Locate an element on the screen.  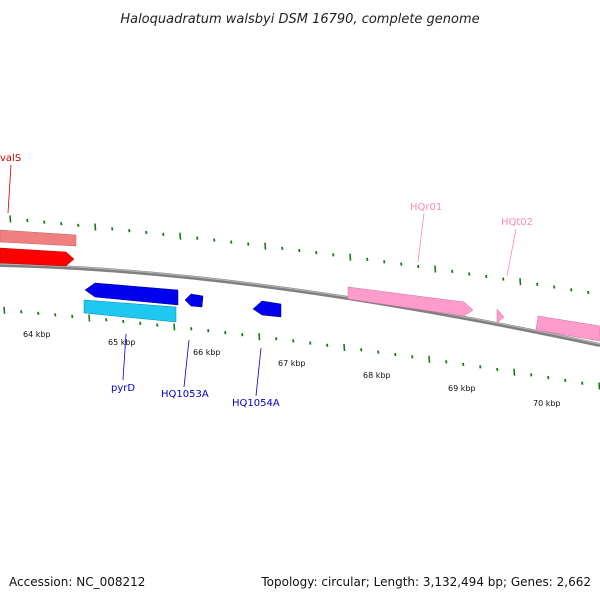
gene-pink-right-feature is located at coordinates (567, 328).